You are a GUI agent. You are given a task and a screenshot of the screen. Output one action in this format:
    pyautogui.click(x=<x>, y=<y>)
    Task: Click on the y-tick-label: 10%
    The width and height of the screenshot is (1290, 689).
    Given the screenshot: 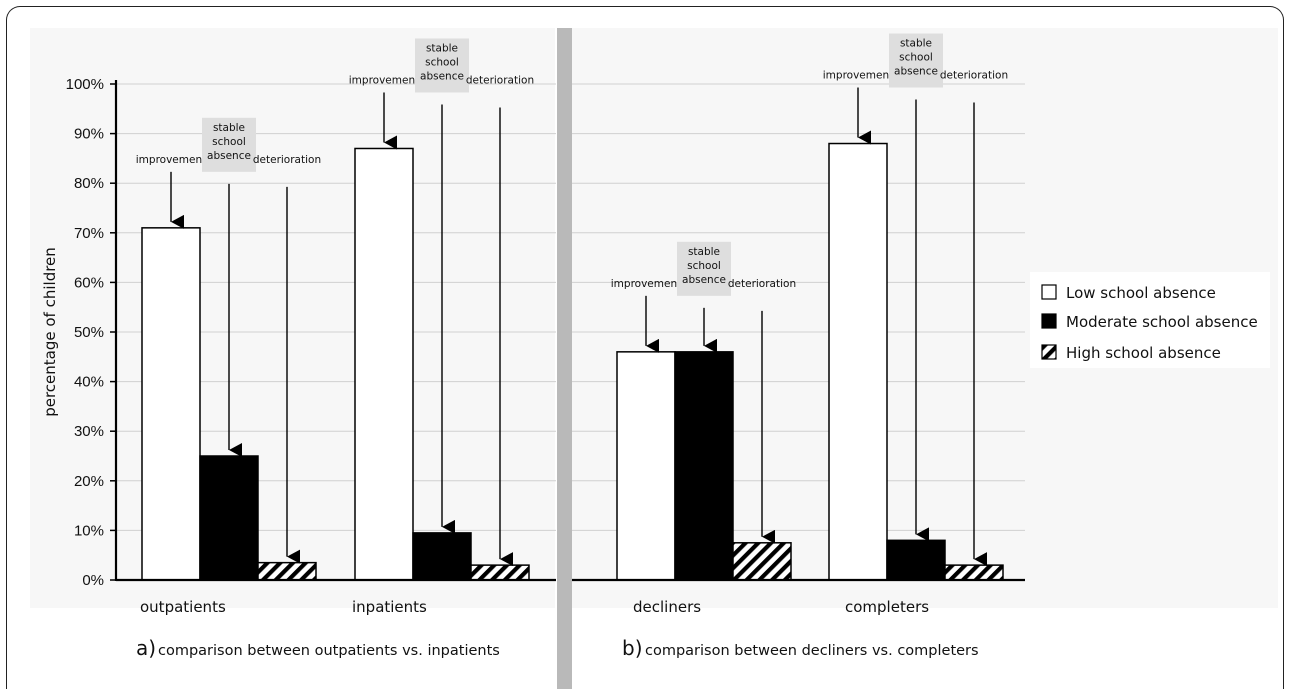 What is the action you would take?
    pyautogui.click(x=89, y=530)
    